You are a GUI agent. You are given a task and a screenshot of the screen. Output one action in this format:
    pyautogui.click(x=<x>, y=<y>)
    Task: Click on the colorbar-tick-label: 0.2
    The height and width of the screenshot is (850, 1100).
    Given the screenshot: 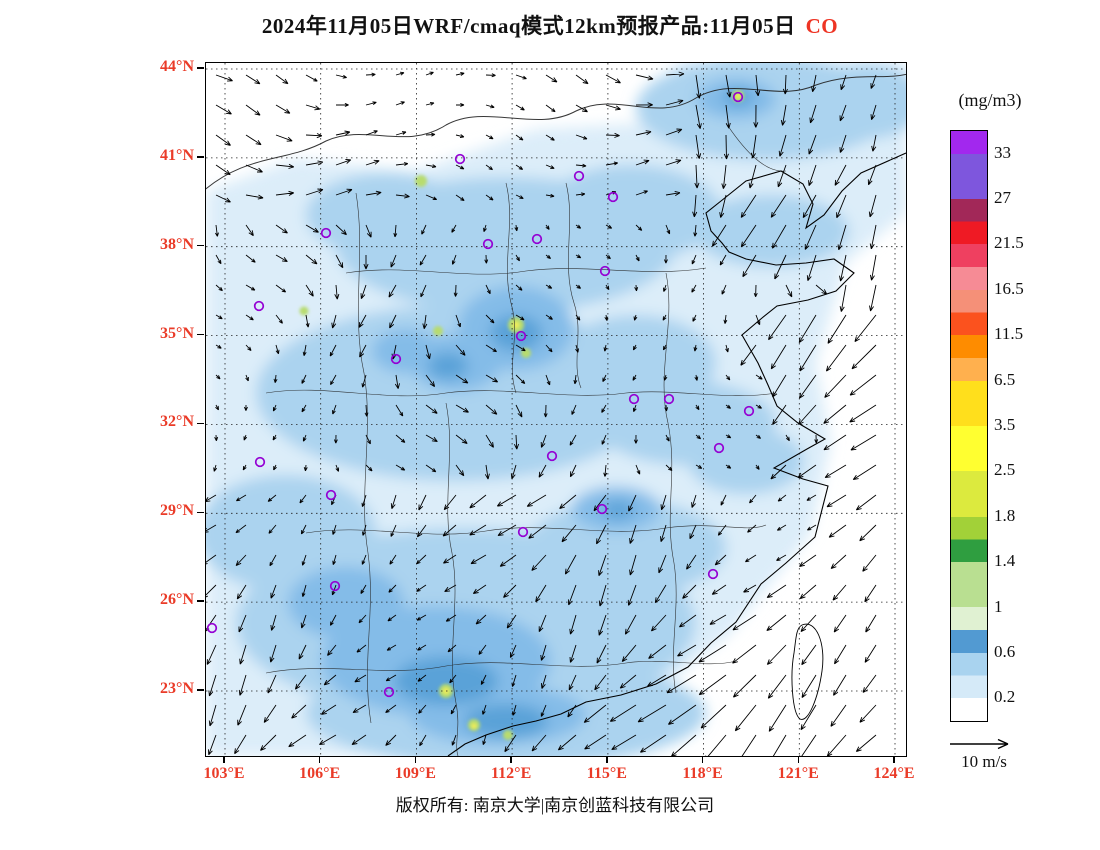 What is the action you would take?
    pyautogui.click(x=1005, y=697)
    